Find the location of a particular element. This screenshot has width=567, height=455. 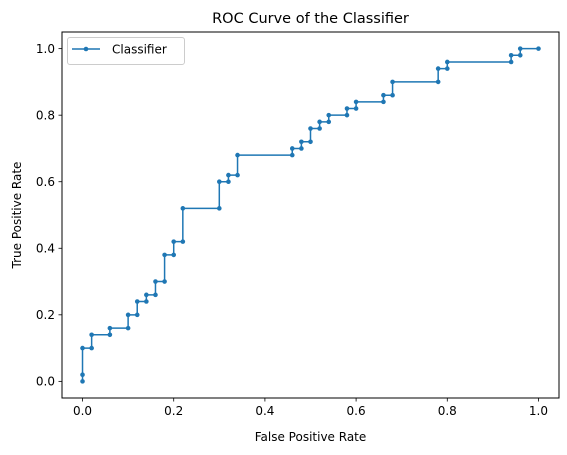

x-tick-label: 0.8 is located at coordinates (447, 411).